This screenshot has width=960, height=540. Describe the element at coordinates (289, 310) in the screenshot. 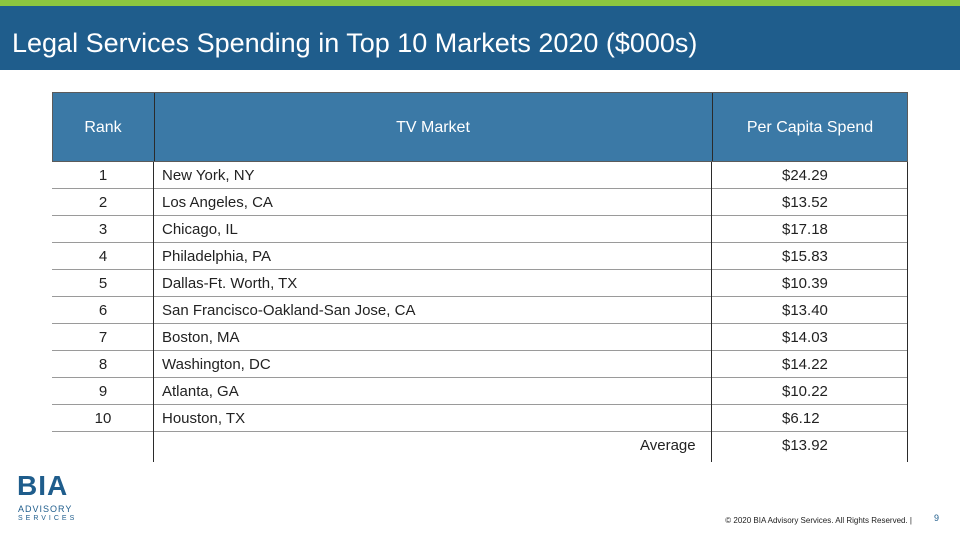

I see `market-cell: San Francisco-Oakland-San Jose, CA` at that location.